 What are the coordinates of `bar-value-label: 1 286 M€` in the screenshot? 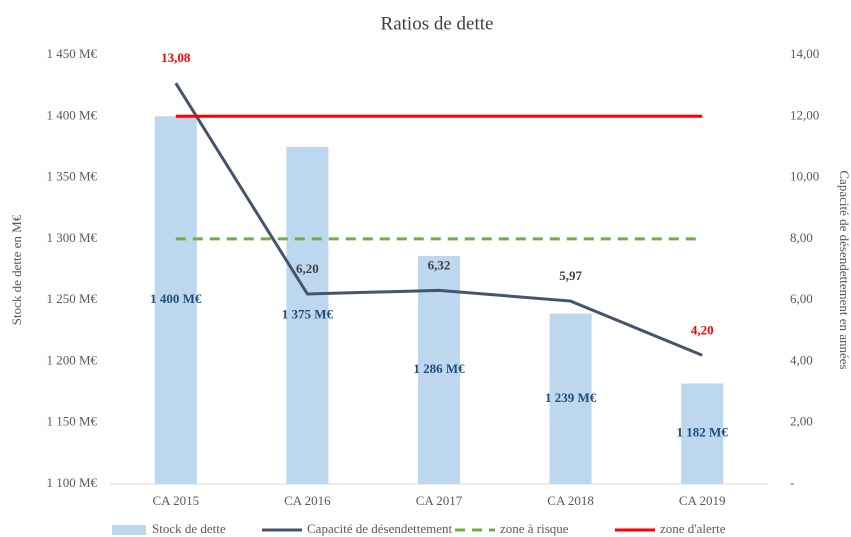 It's located at (439, 368).